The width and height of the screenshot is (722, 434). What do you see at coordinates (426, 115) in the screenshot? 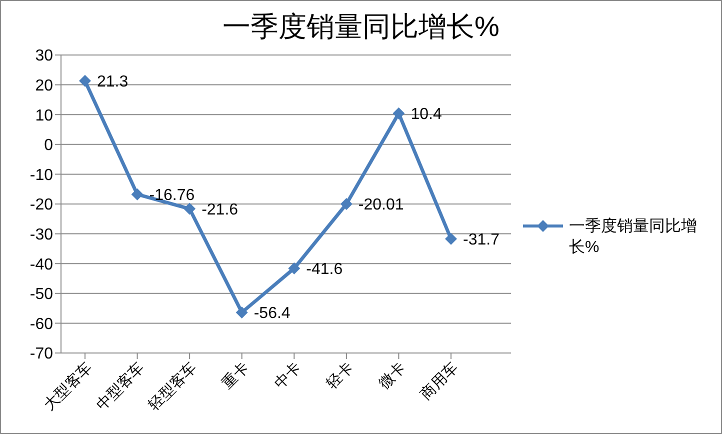
I see `data-label: 10.4` at bounding box center [426, 115].